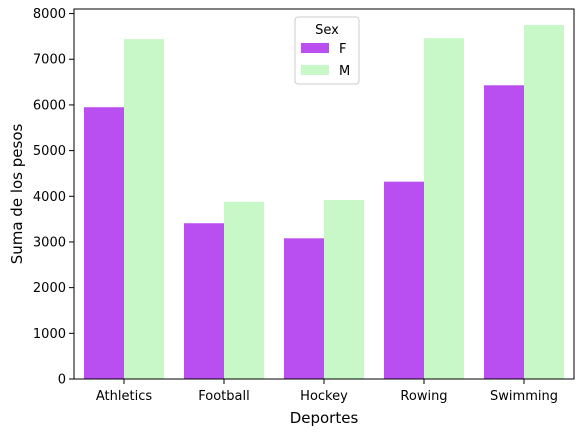 This screenshot has height=436, width=584. Describe the element at coordinates (544, 202) in the screenshot. I see `bar-swimming-m` at that location.